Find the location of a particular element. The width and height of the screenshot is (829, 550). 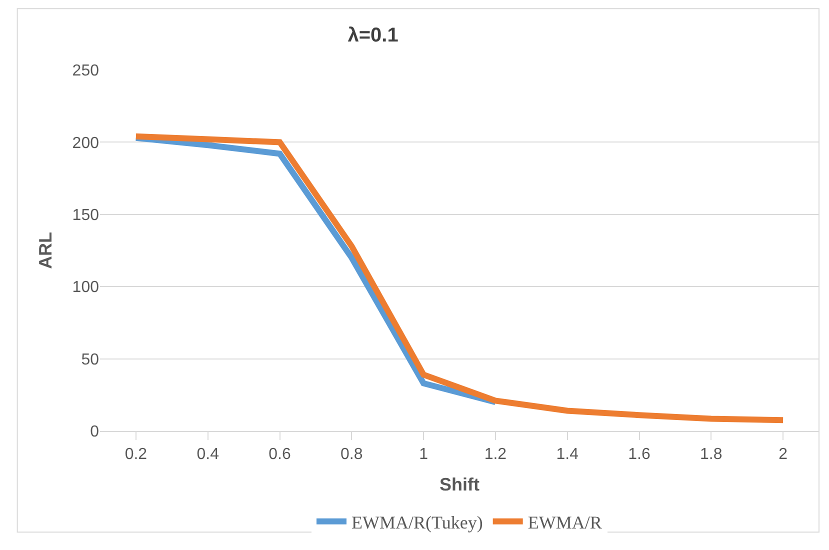

x-tick-label: 0.6 is located at coordinates (279, 455).